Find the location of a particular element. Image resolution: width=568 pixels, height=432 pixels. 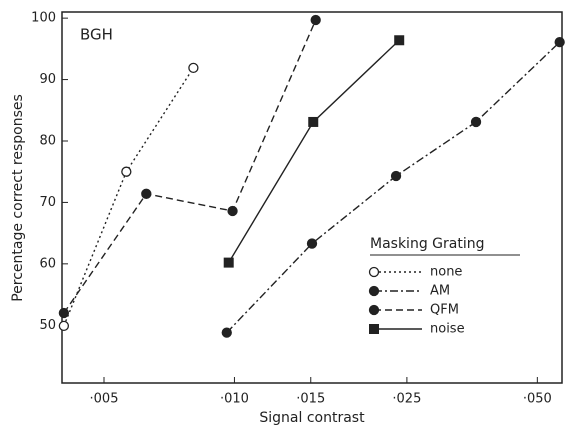

x-tick-label: ·005 is located at coordinates (104, 399).